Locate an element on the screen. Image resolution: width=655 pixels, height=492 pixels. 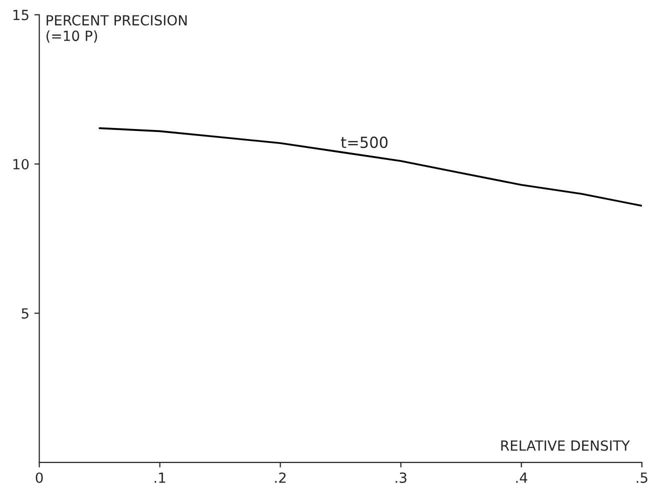
x-tick-label: .1 is located at coordinates (160, 477).